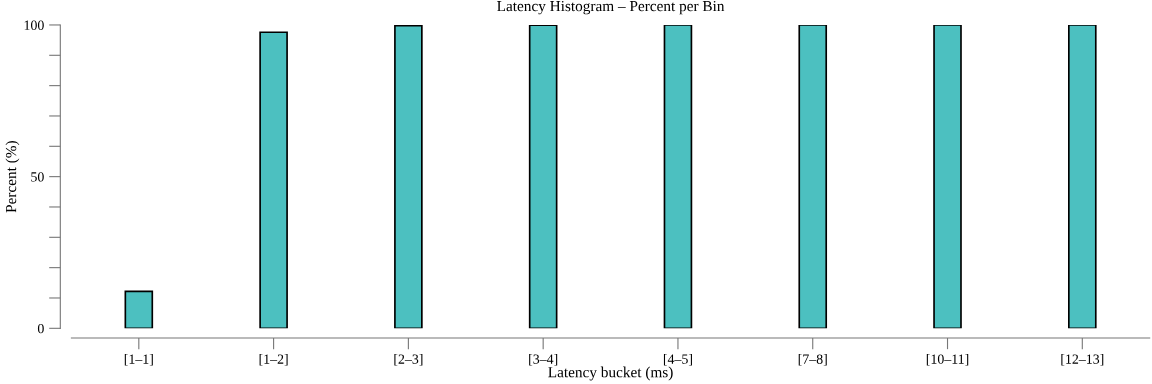 This screenshot has width=1152, height=384. Describe the element at coordinates (611, 7) in the screenshot. I see `chart-title: Latency Histogram – Percent per Bin` at that location.